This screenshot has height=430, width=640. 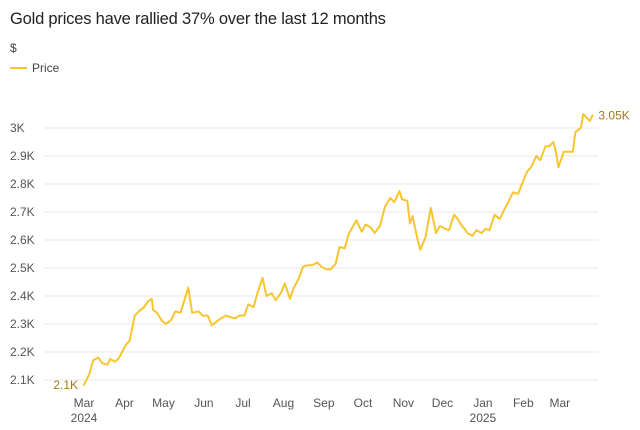 What do you see at coordinates (613, 115) in the screenshot?
I see `end-value-label: 3.05K` at bounding box center [613, 115].